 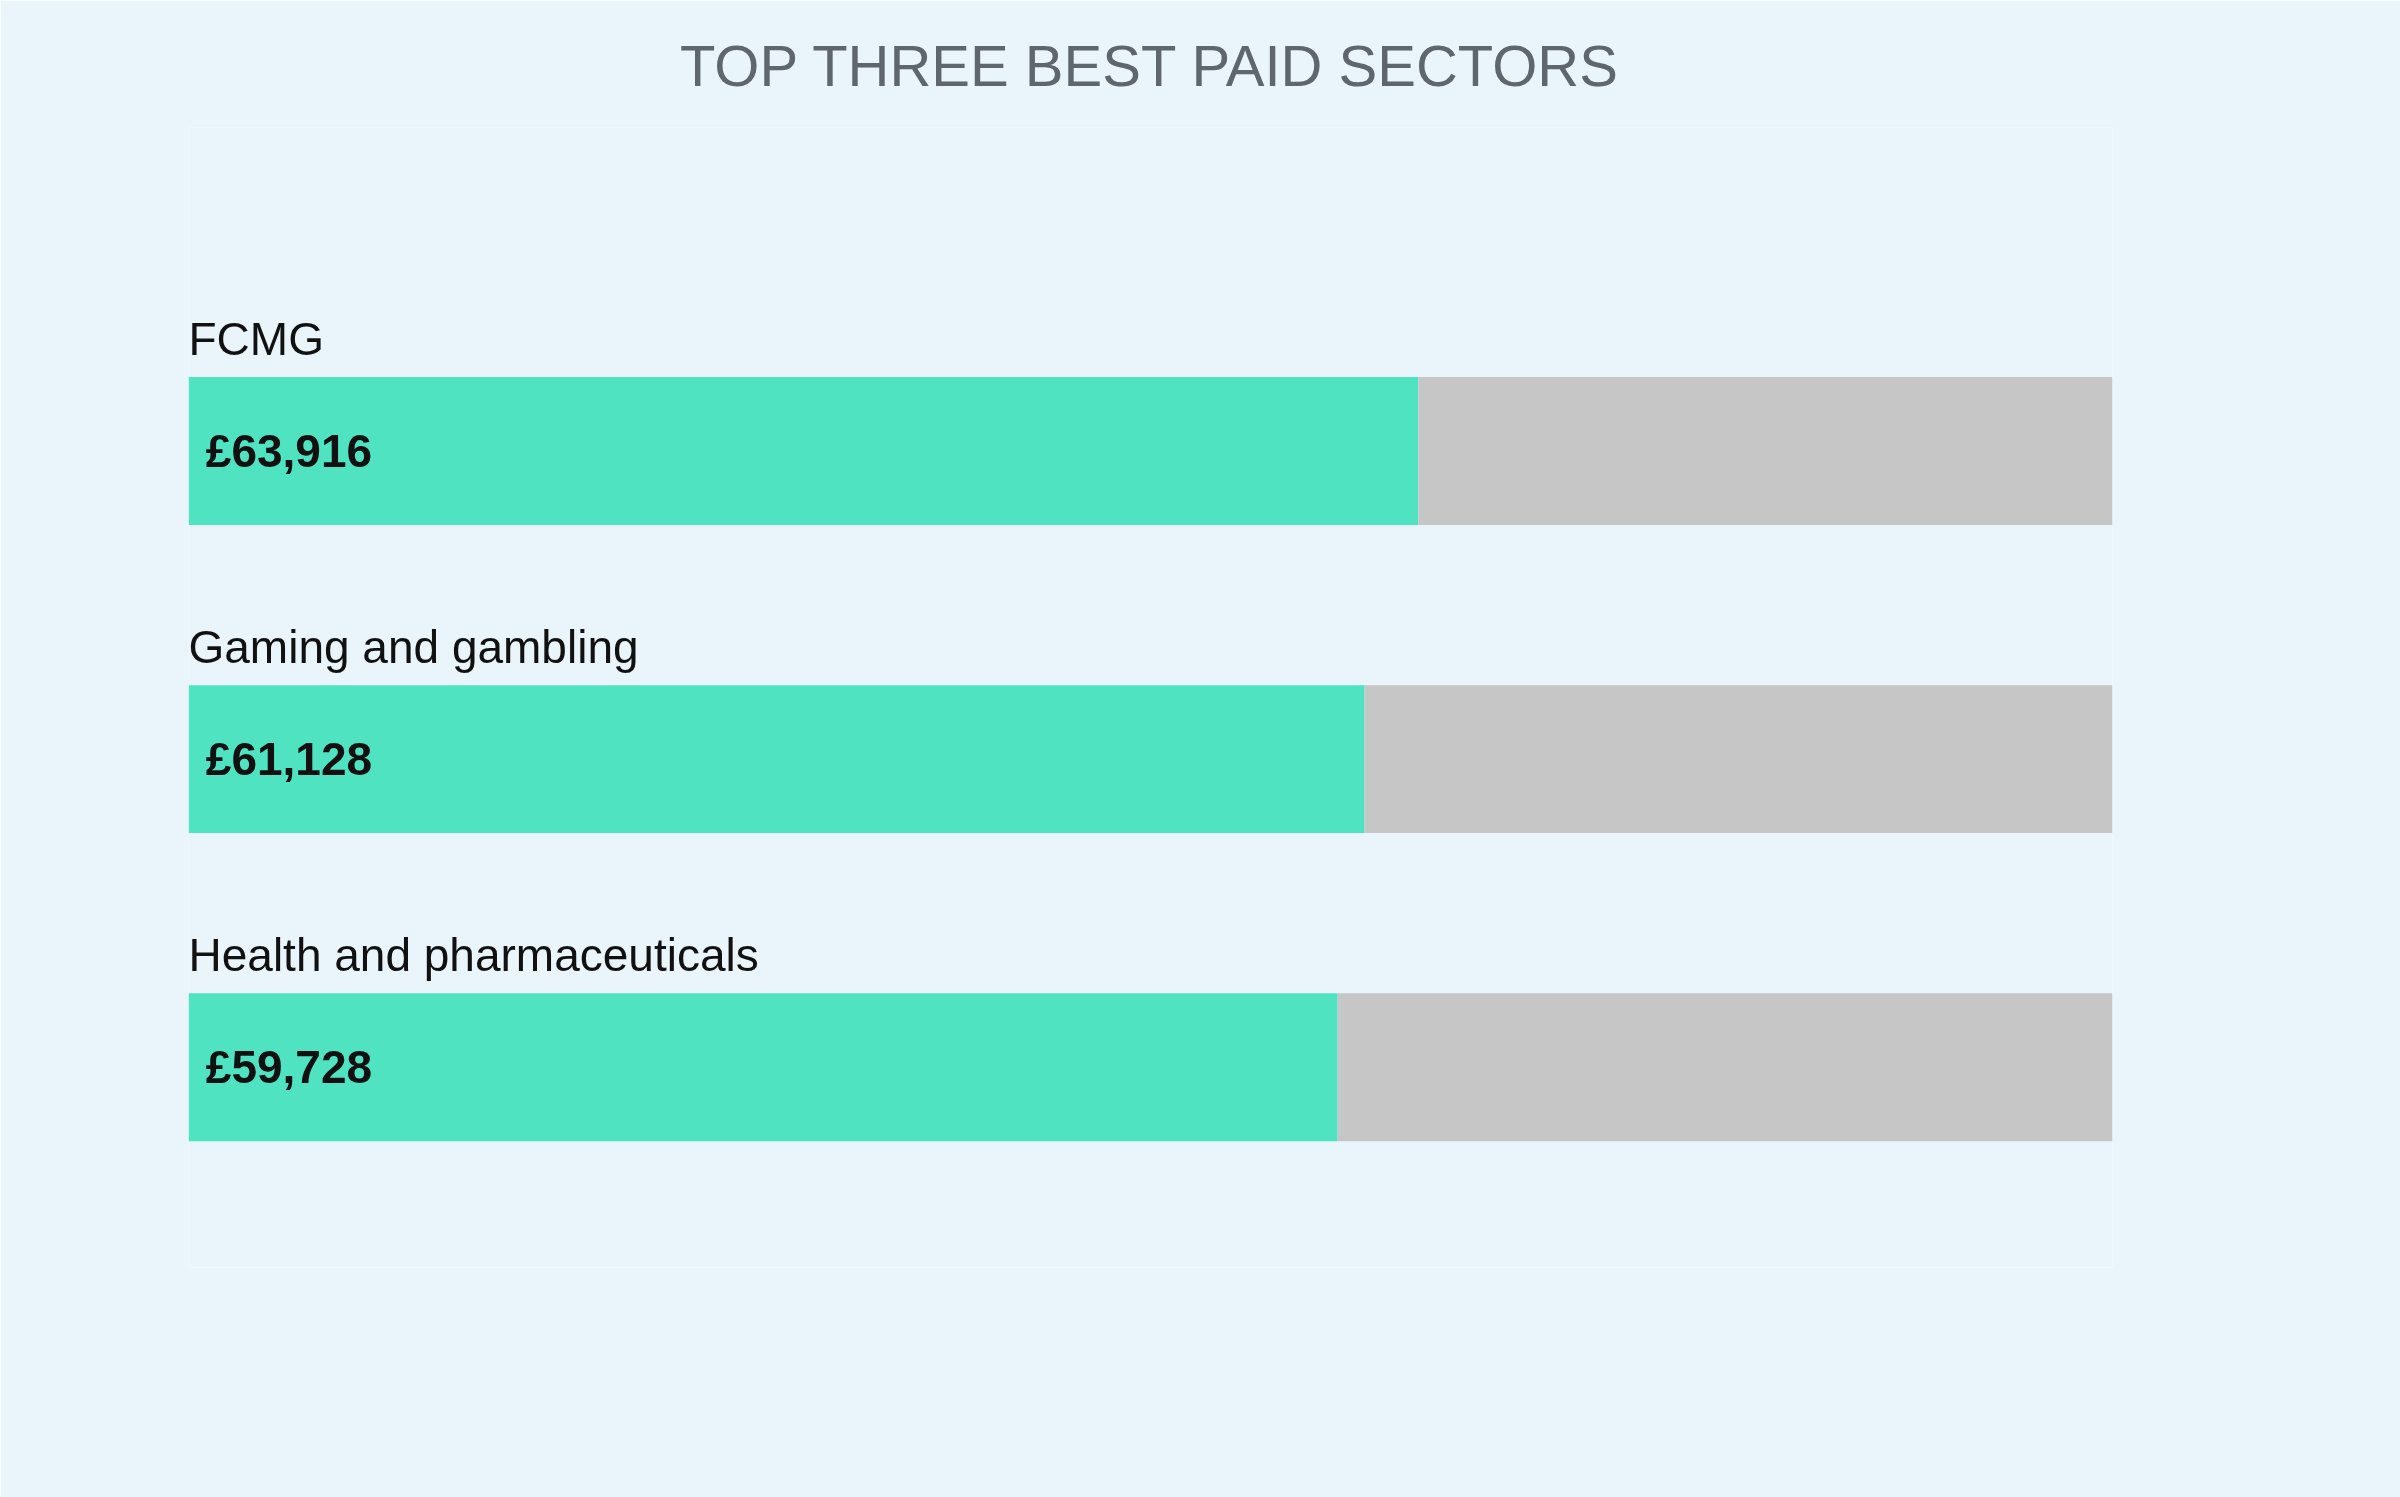 What do you see at coordinates (289, 451) in the screenshot?
I see `data-label: £63,916` at bounding box center [289, 451].